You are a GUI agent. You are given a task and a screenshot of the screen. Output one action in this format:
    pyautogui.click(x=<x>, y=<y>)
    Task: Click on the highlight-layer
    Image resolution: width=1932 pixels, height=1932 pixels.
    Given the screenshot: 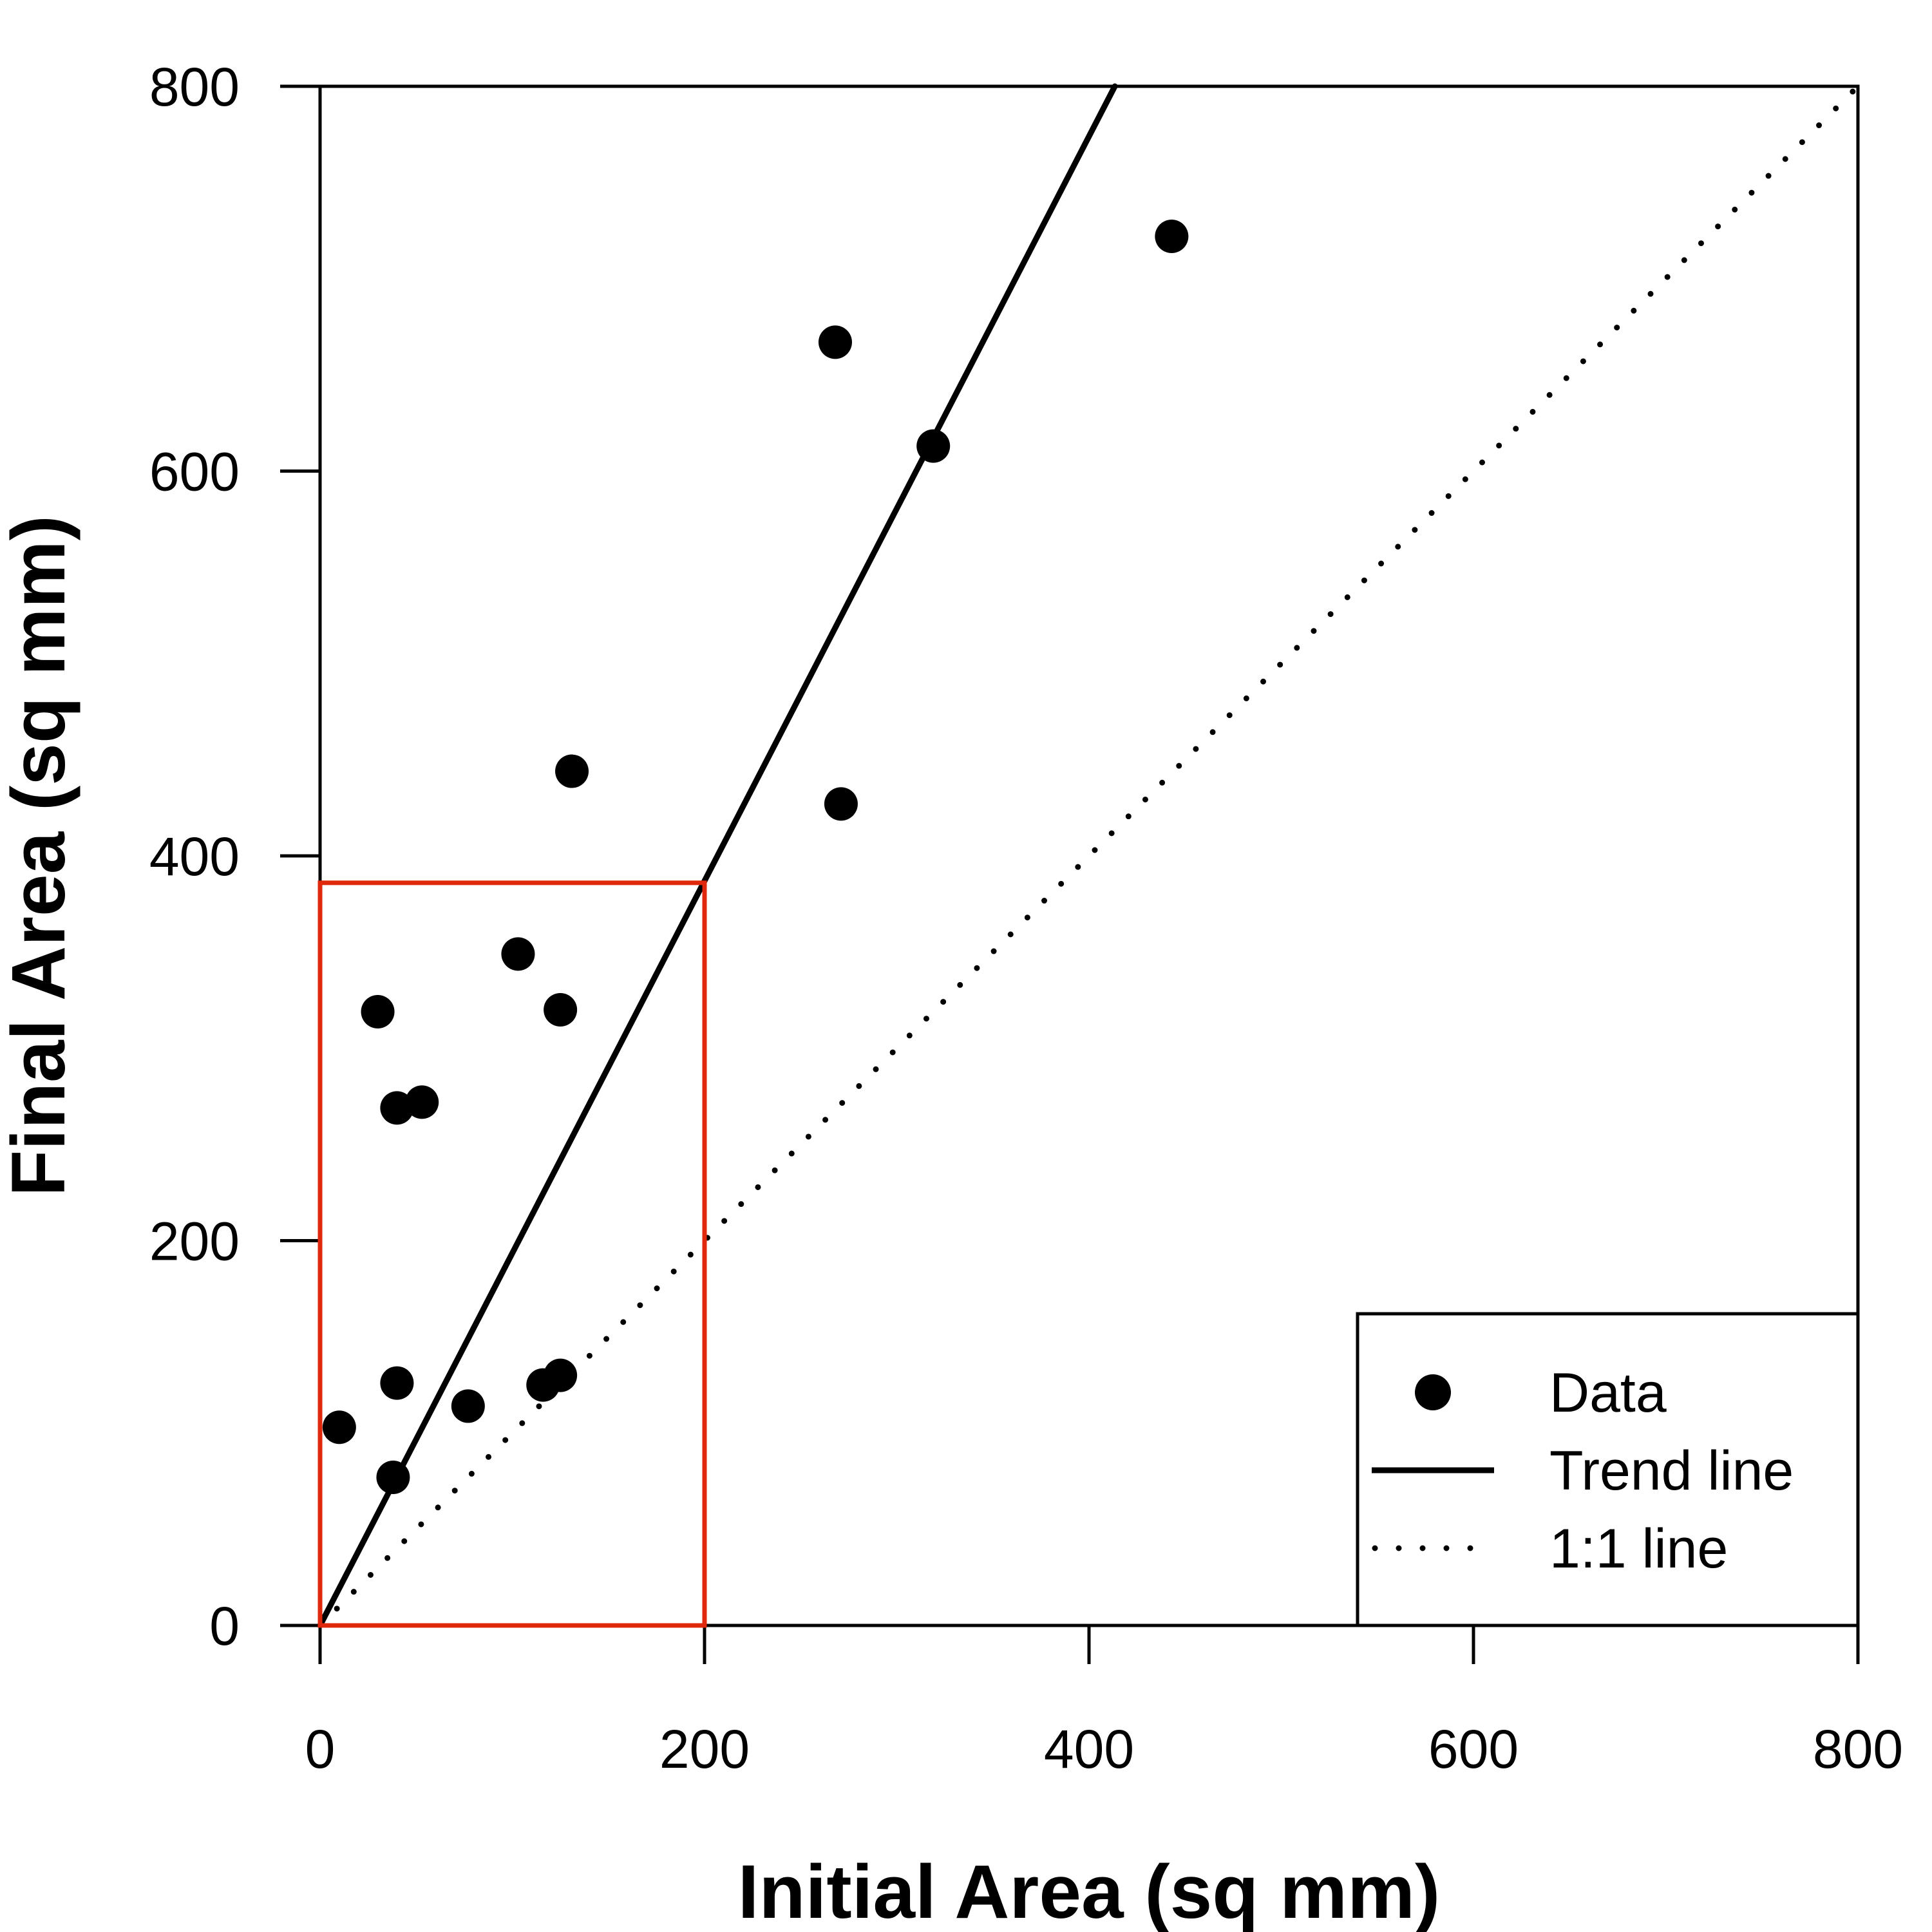 What is the action you would take?
    pyautogui.click(x=512, y=1254)
    